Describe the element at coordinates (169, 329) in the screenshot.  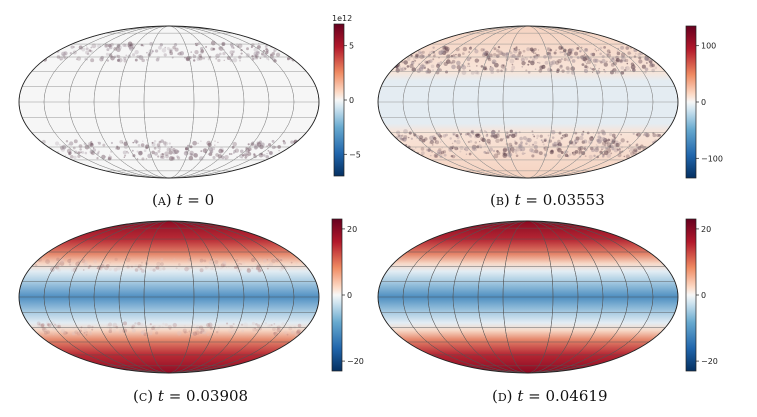
I see `field-band-south` at that location.